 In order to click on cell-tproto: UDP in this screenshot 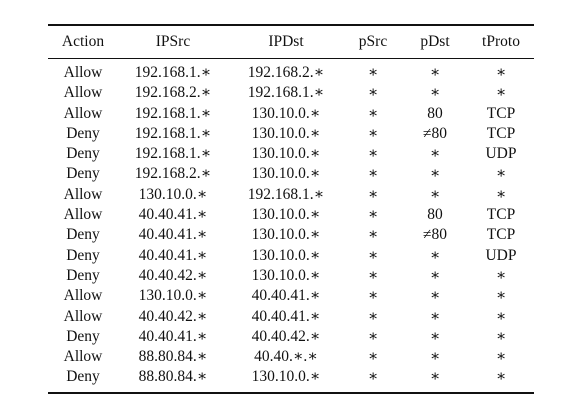, I will do `click(501, 154)`.